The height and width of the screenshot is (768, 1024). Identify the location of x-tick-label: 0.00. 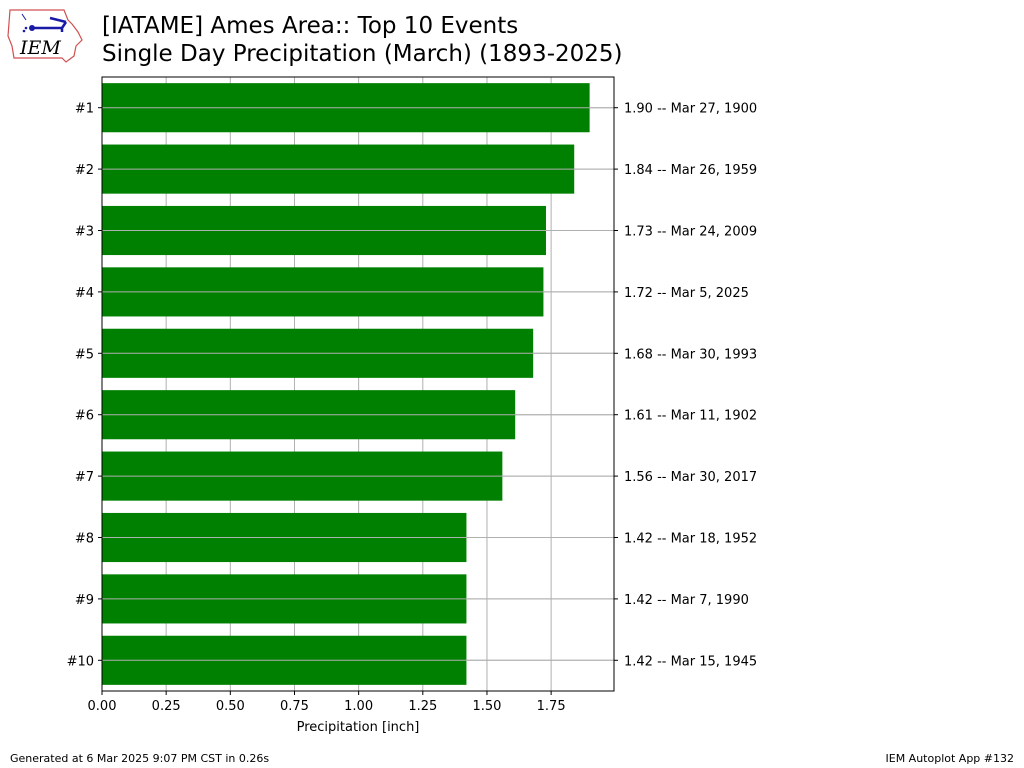
(102, 706).